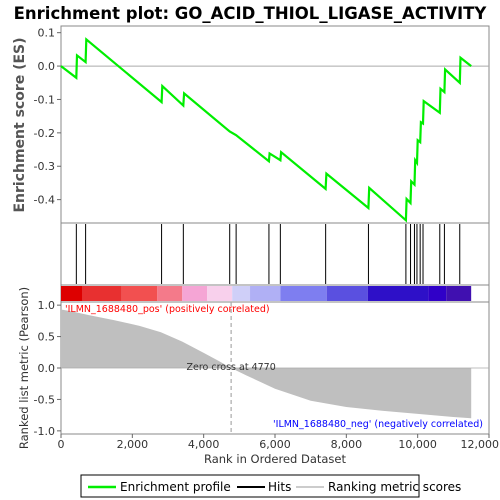 This screenshot has height=500, width=500. I want to click on x-axis-ticks: 0 2,000 4,000 6,000 8,000 10,000 12,000, so click(279, 442).